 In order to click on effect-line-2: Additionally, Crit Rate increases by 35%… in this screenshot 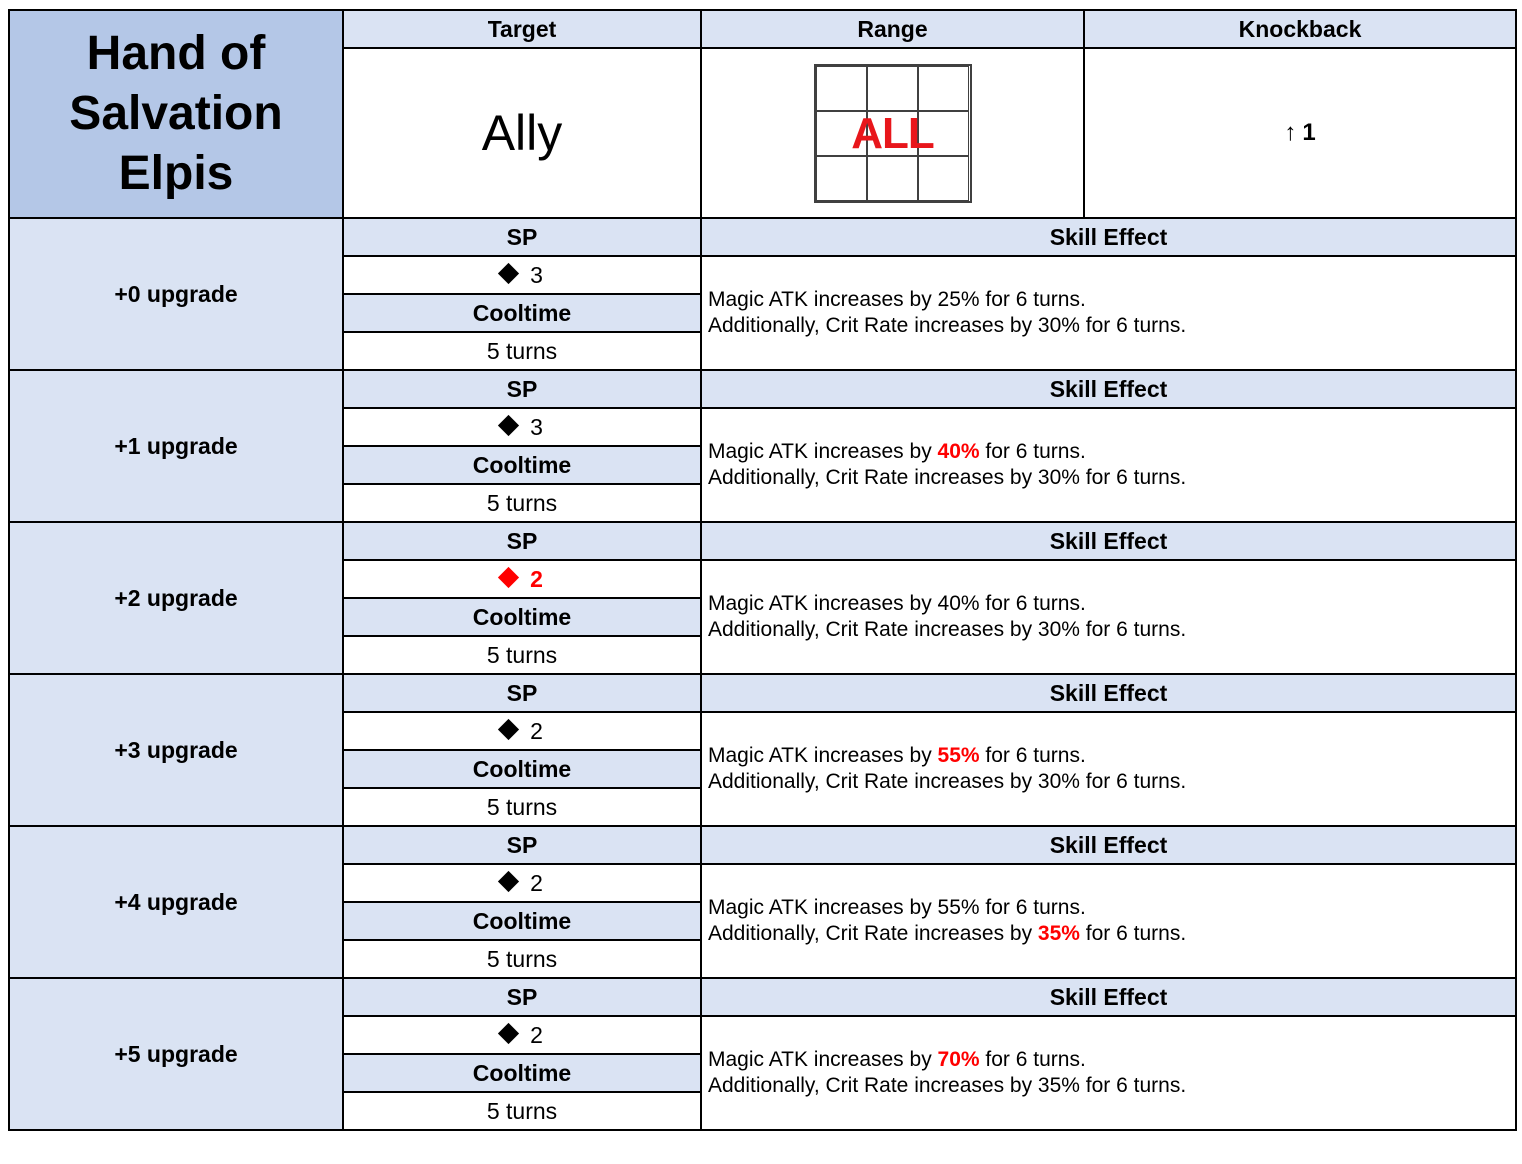, I will do `click(1111, 934)`.